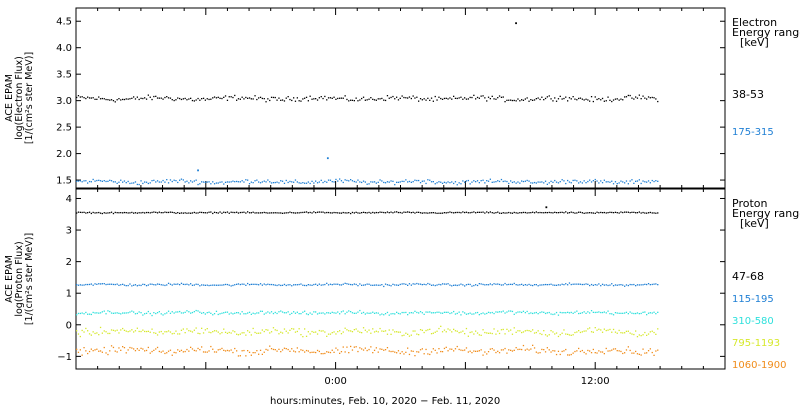  Describe the element at coordinates (69, 231) in the screenshot. I see `proton-ytick-label: 3` at that location.